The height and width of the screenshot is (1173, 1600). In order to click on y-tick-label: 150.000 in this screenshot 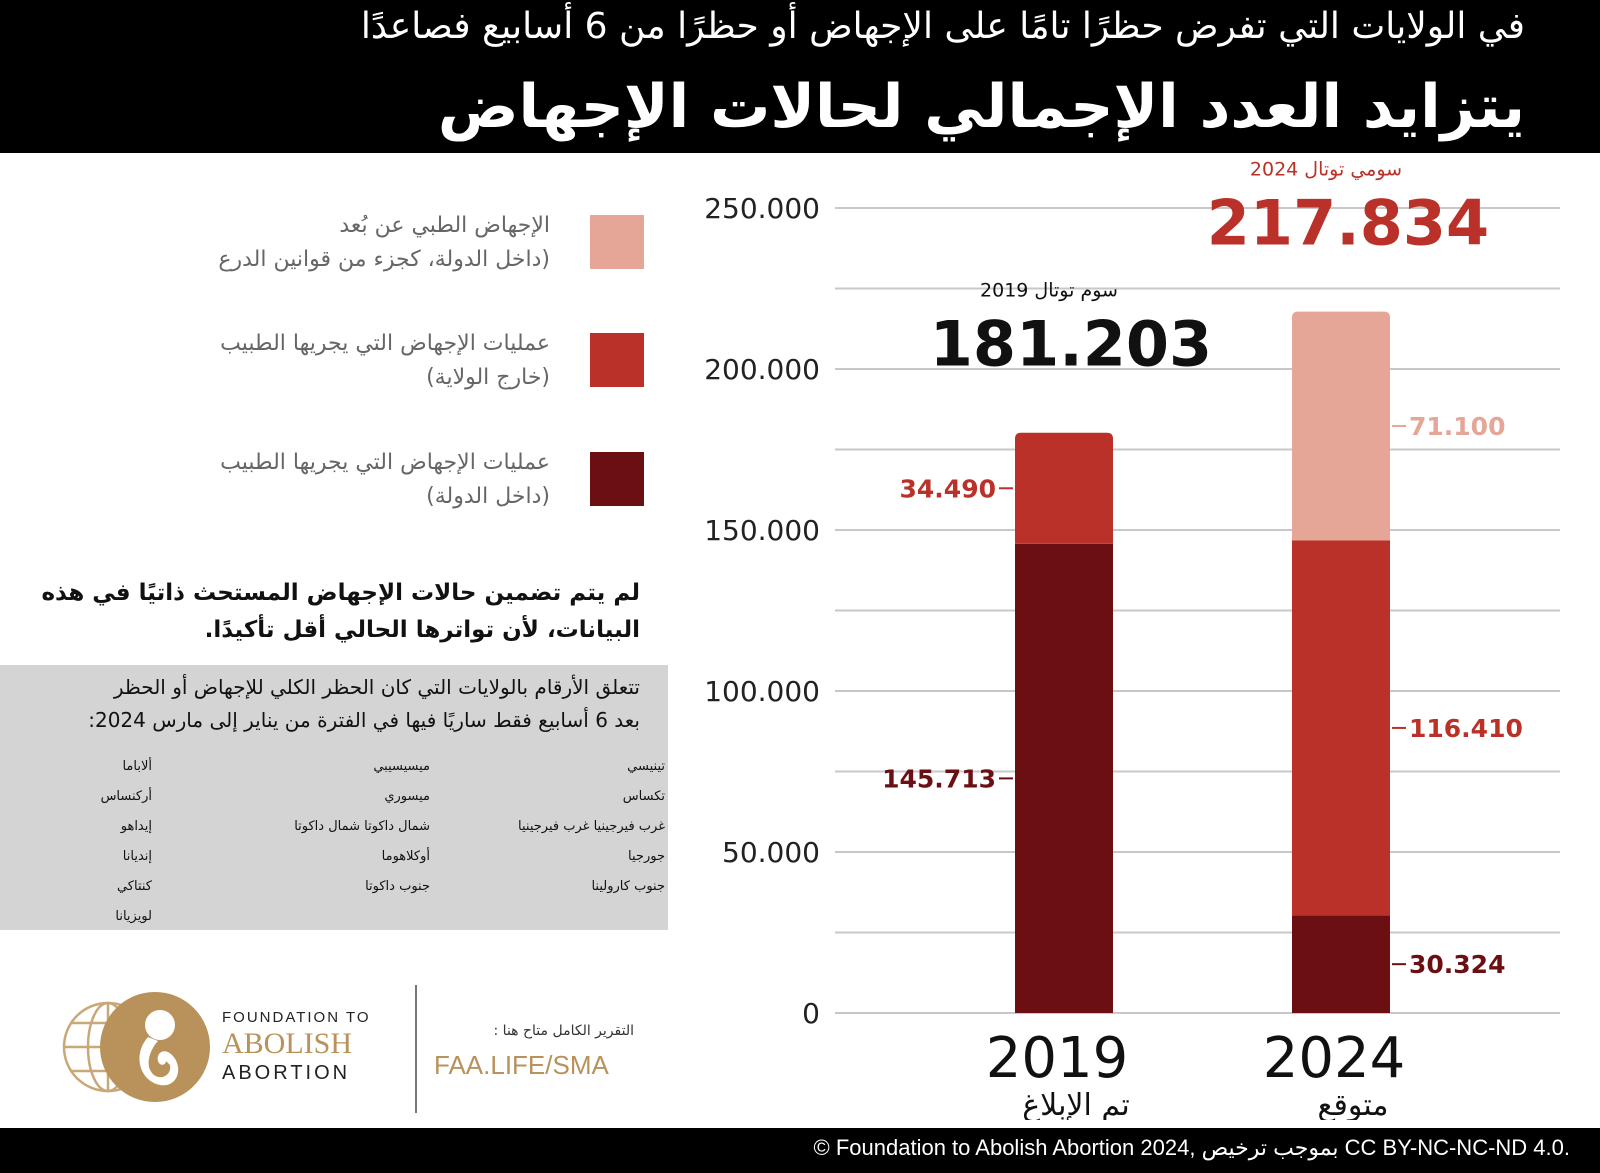, I will do `click(762, 530)`.